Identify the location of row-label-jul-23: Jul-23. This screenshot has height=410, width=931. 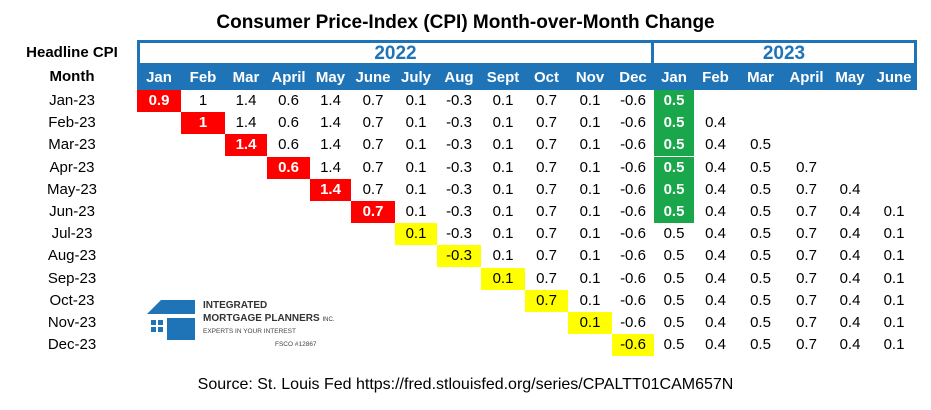
(72, 234).